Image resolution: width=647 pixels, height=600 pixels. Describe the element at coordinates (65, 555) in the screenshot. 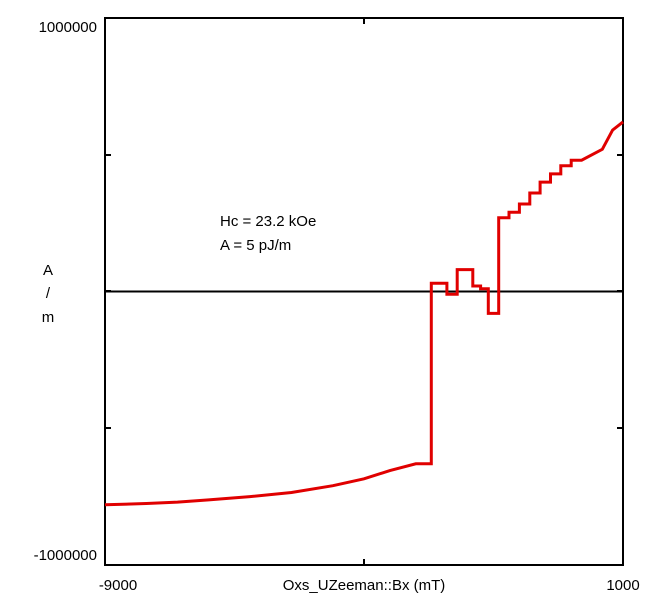

I see `y-tick-label-bottom: -1000000` at that location.